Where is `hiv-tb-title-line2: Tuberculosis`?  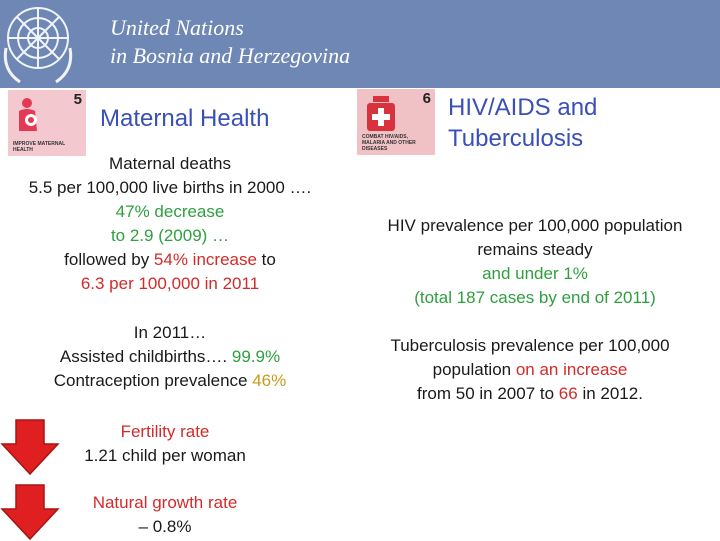 hiv-tb-title-line2: Tuberculosis is located at coordinates (516, 138).